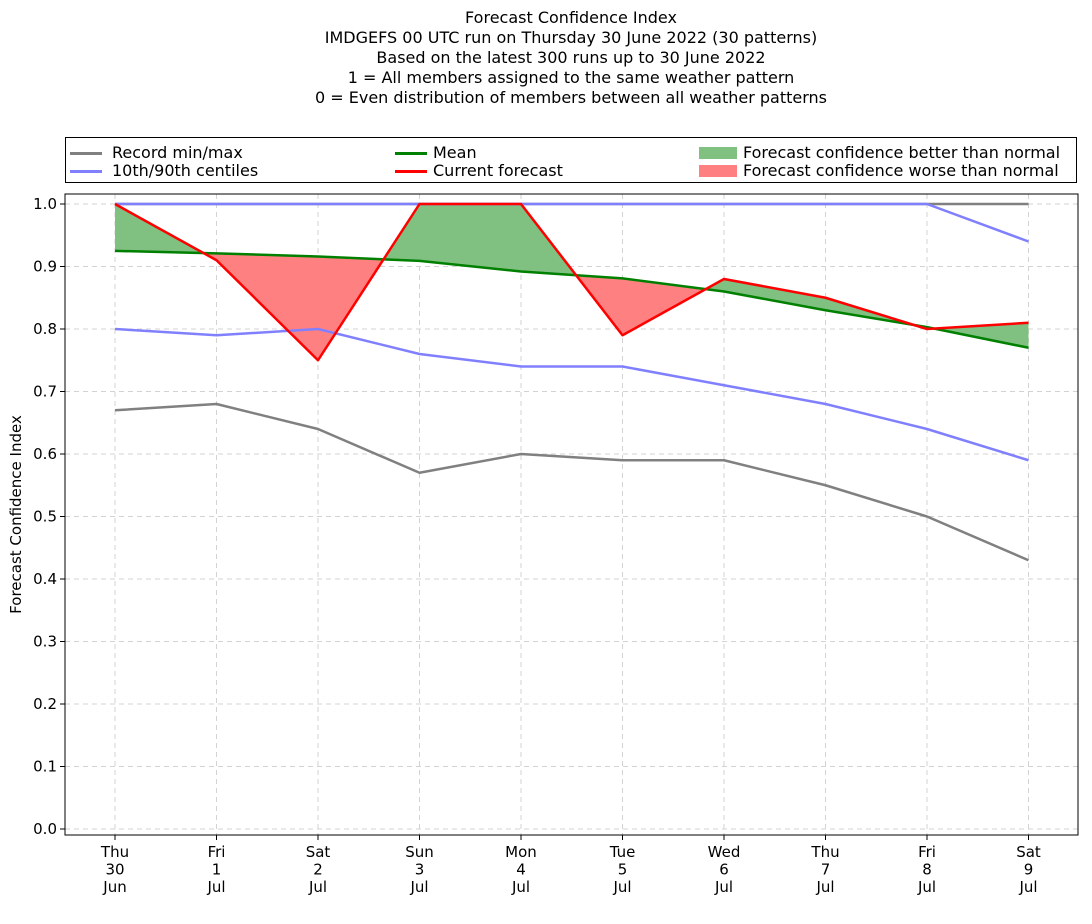 This screenshot has height=924, width=1092. I want to click on legend-swatch-worse, so click(718, 171).